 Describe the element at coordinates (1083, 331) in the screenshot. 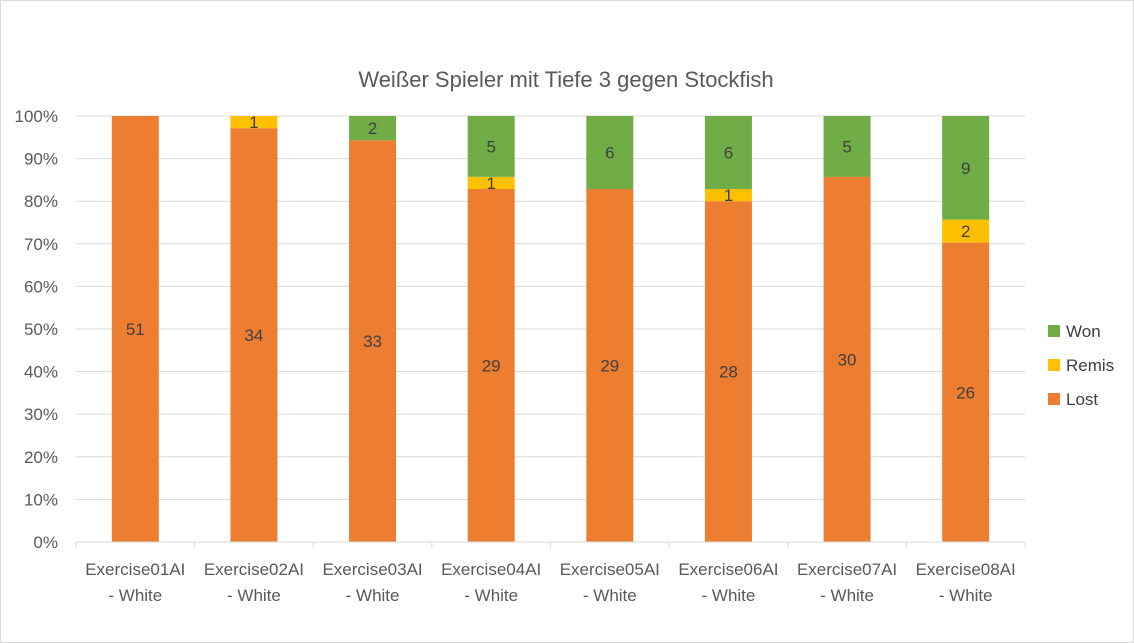

I see `legend-label-won: Won` at that location.